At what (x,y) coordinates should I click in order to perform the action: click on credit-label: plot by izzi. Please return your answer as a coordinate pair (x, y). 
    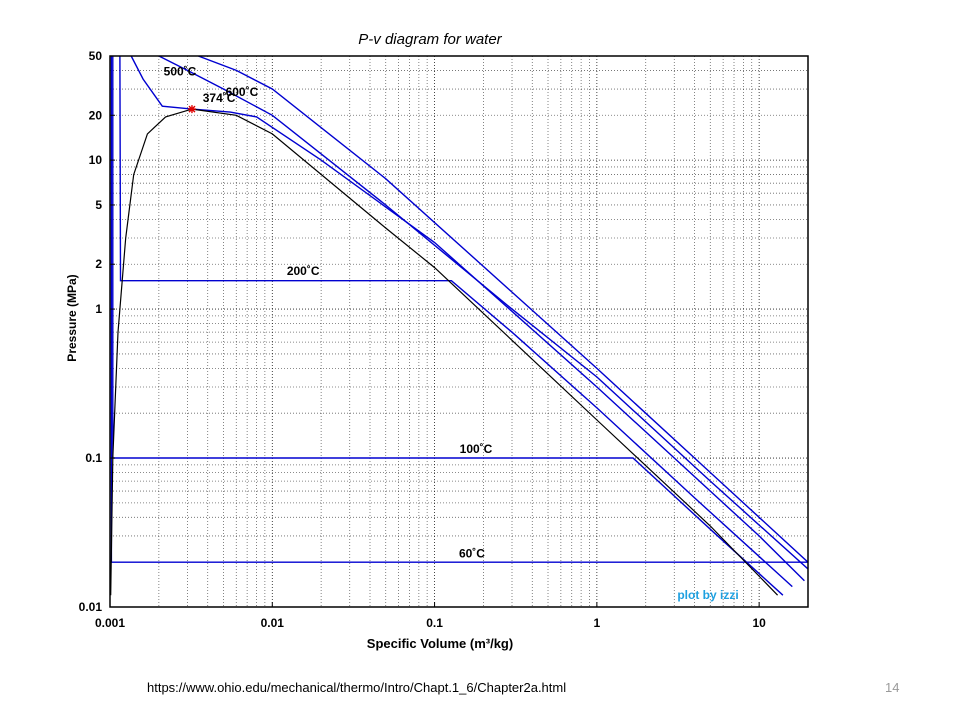
    Looking at the image, I should click on (707, 595).